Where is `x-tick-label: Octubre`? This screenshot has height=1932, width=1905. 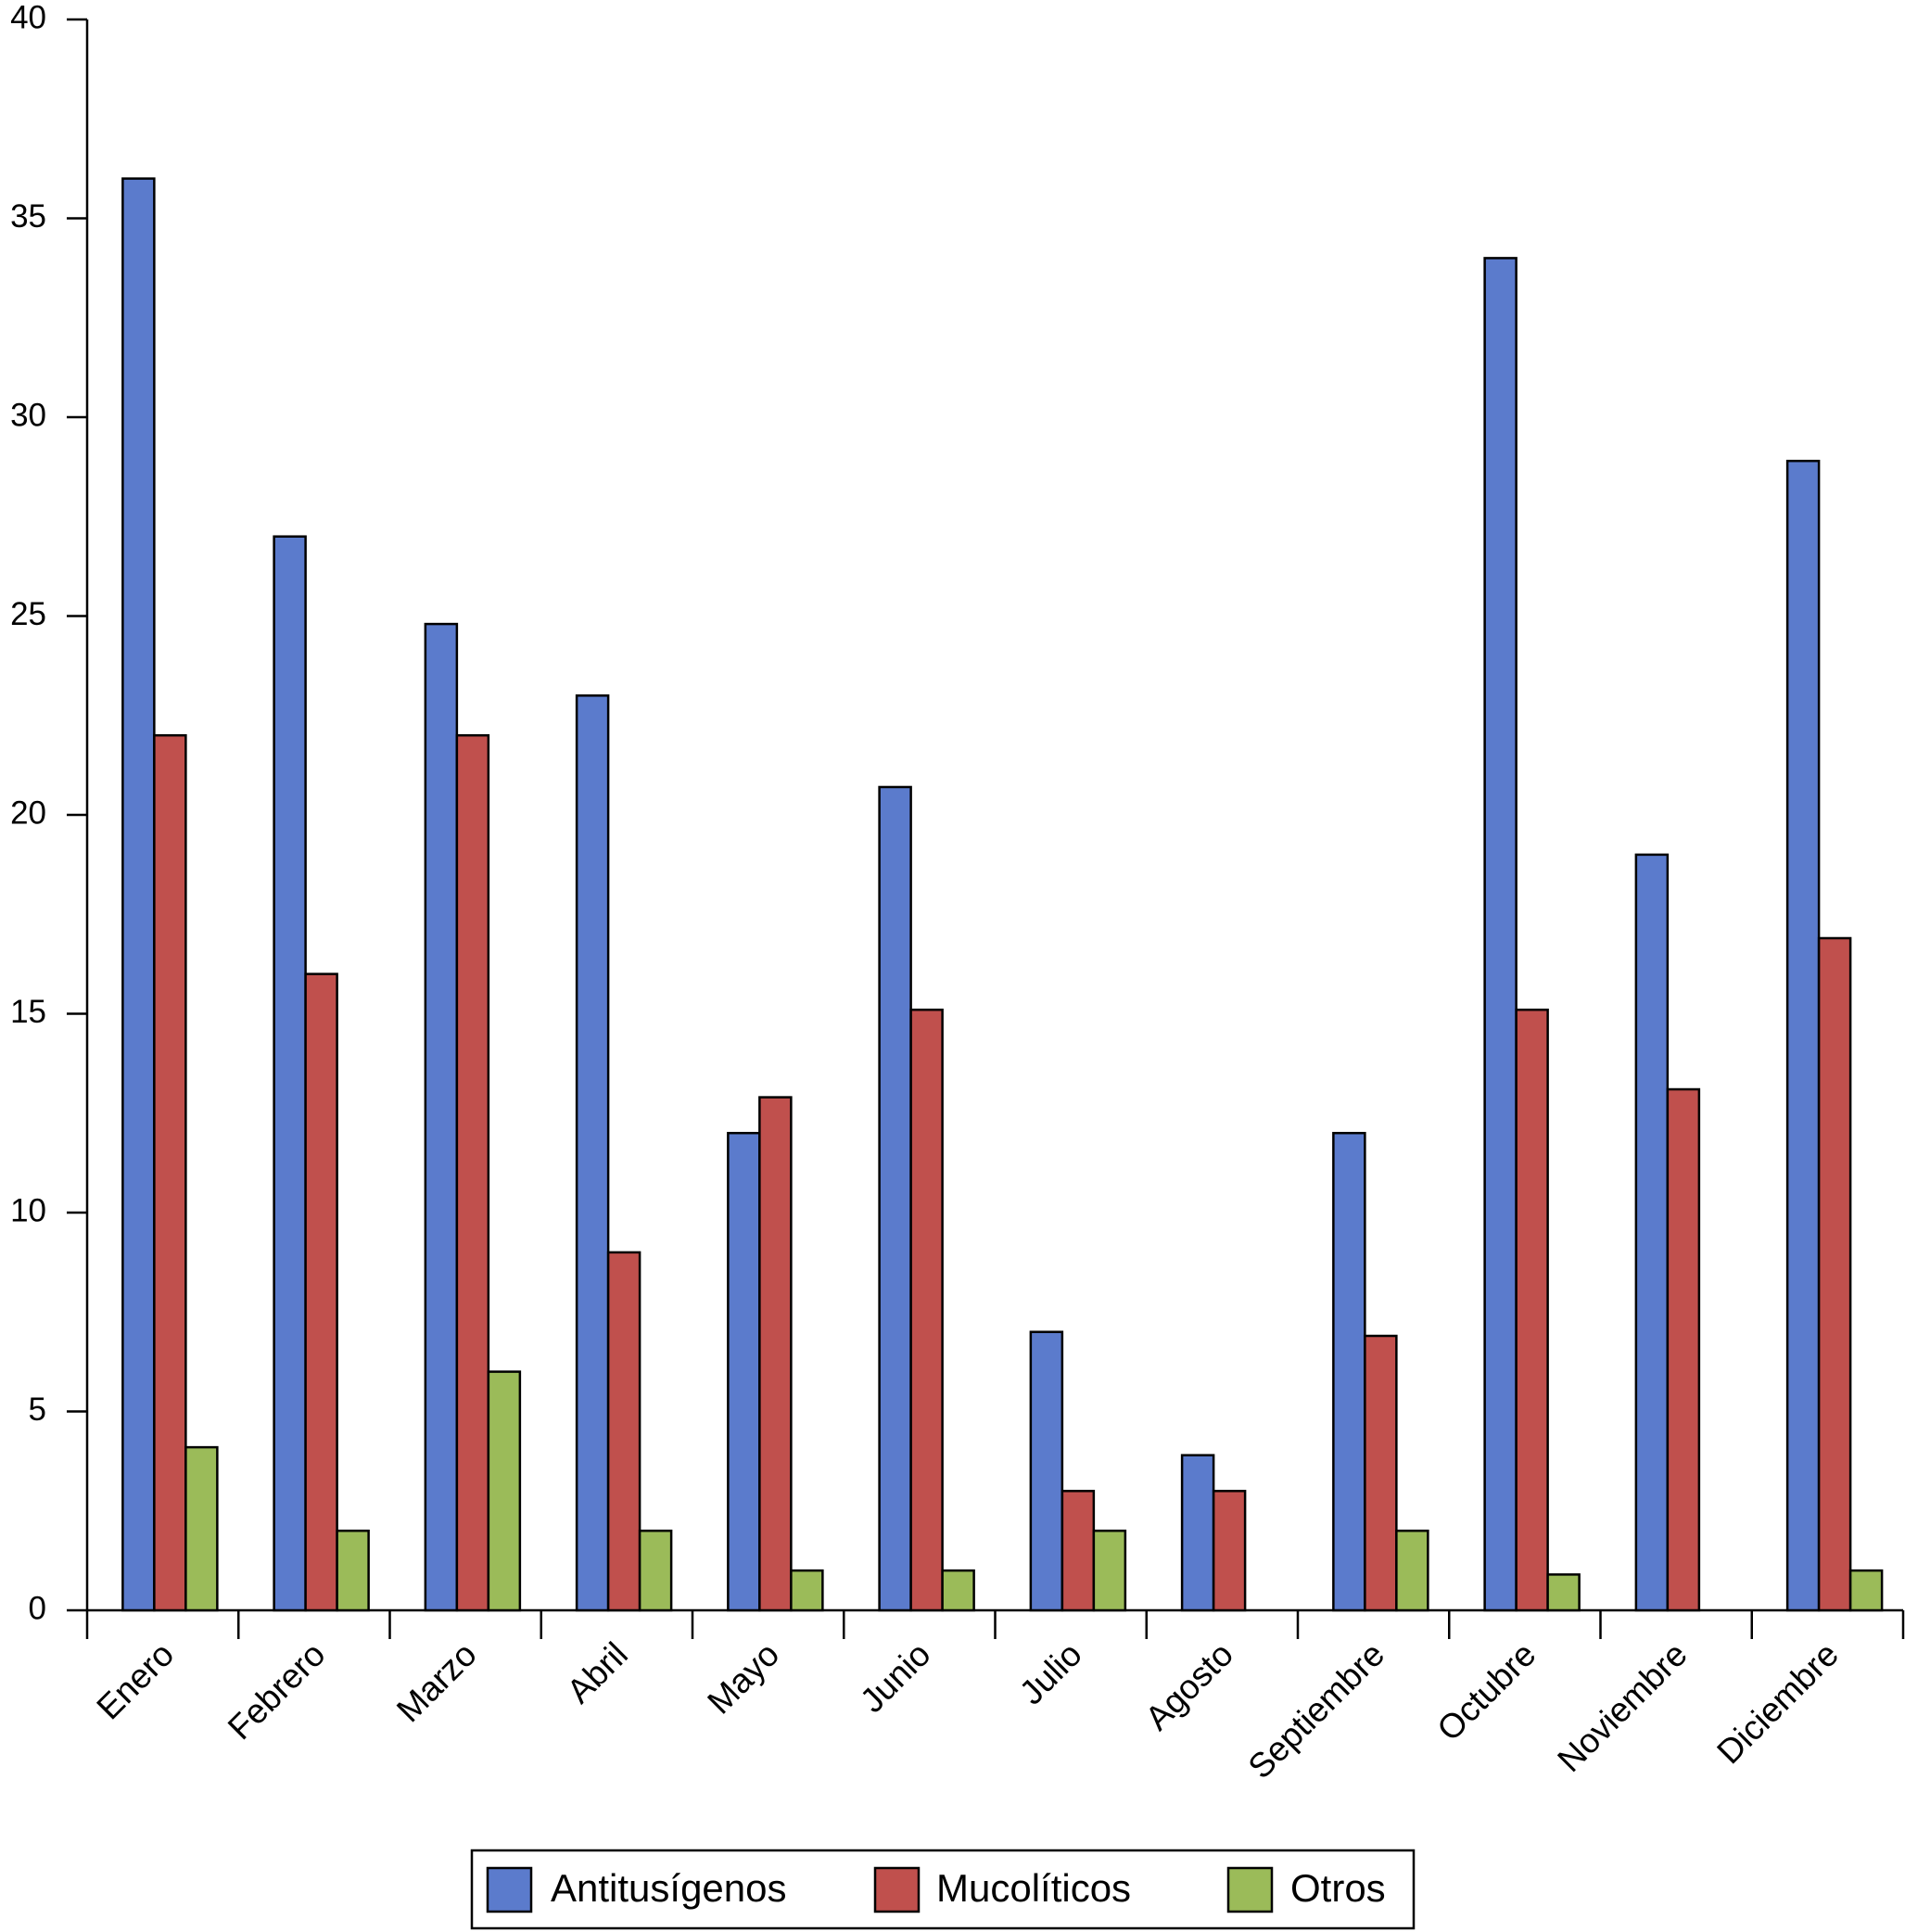
x-tick-label: Octubre is located at coordinates (1486, 1691).